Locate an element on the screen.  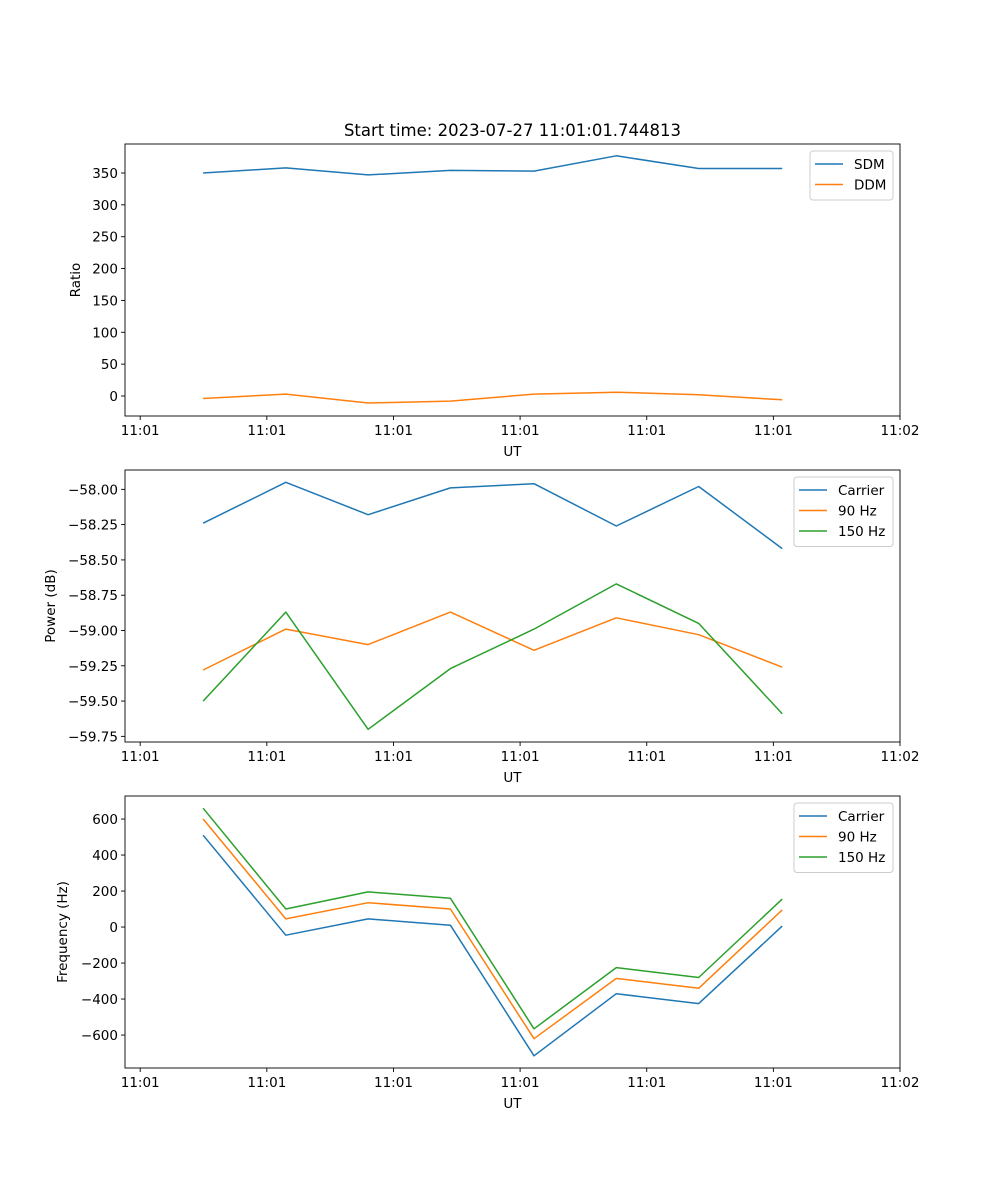
y-tick-label: 300 is located at coordinates (105, 206).